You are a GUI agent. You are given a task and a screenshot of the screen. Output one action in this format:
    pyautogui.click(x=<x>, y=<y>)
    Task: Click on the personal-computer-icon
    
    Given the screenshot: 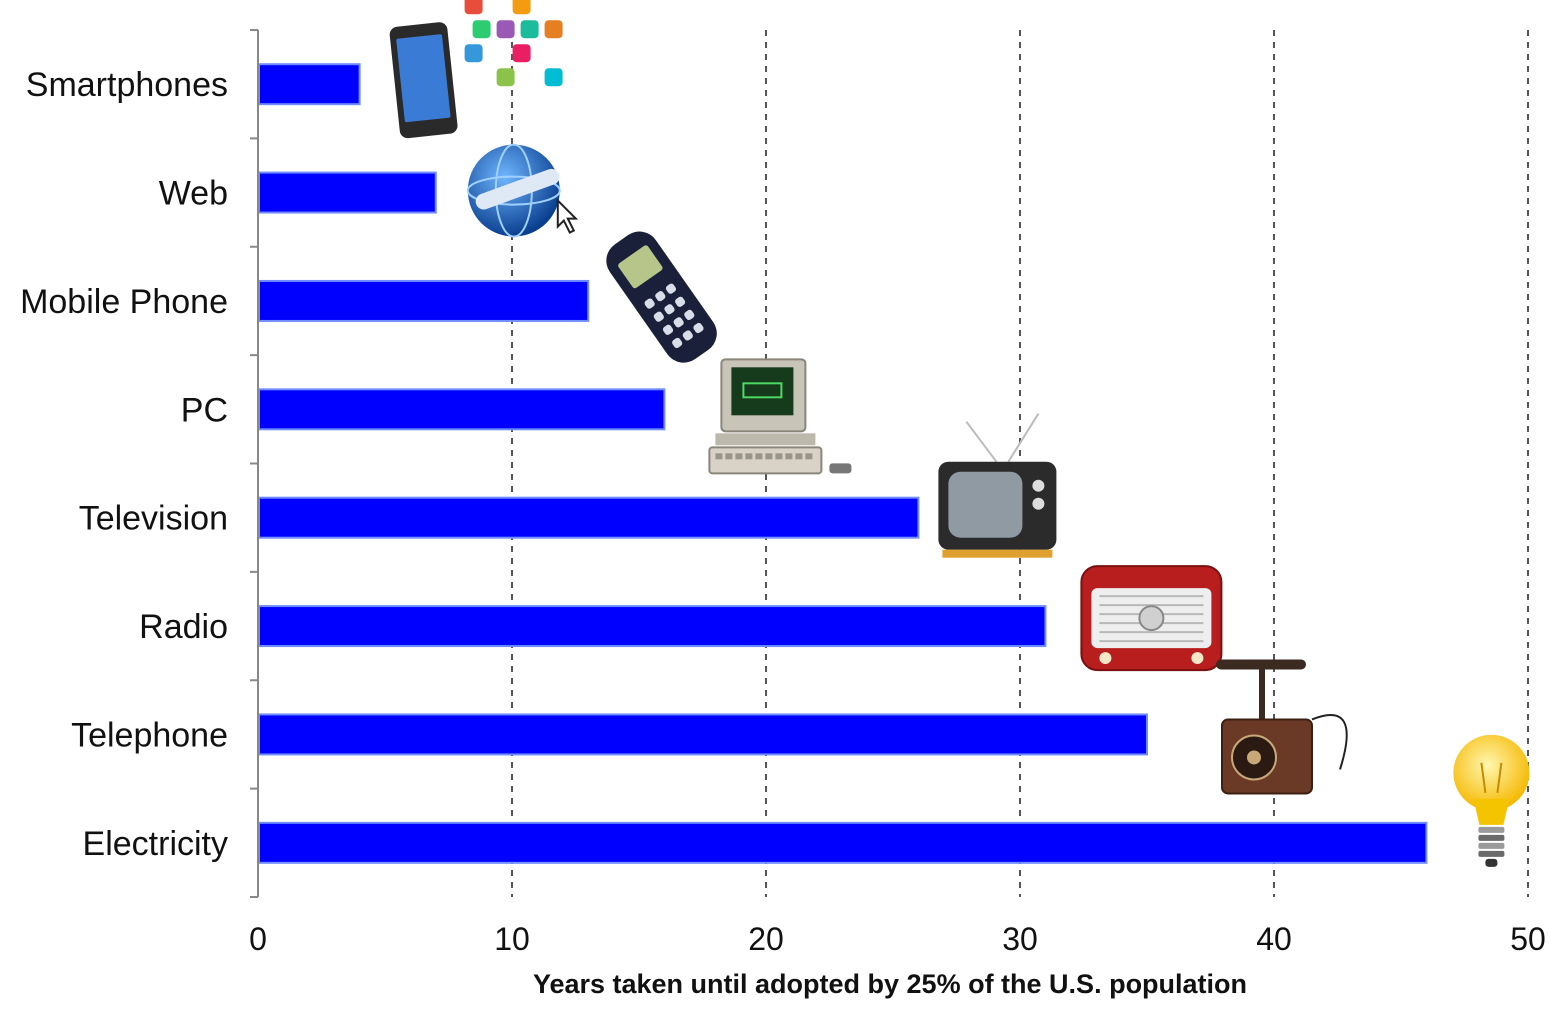 What is the action you would take?
    pyautogui.click(x=780, y=416)
    